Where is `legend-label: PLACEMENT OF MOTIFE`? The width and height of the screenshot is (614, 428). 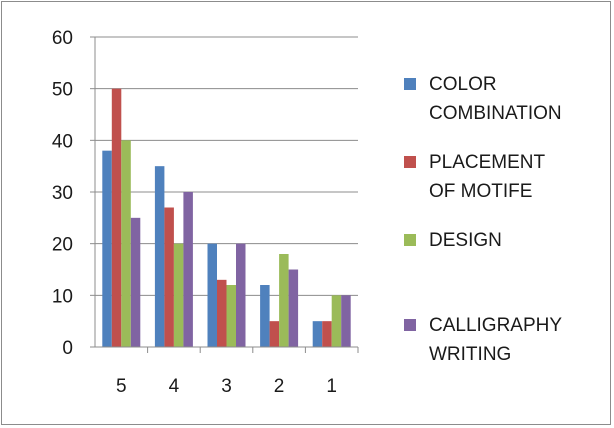 legend-label: PLACEMENT OF MOTIFE is located at coordinates (487, 177).